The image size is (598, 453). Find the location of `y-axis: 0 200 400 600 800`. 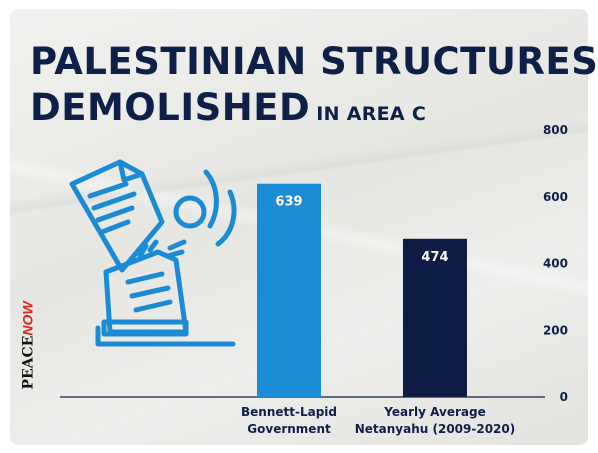

y-axis: 0 200 400 600 800 is located at coordinates (555, 263).